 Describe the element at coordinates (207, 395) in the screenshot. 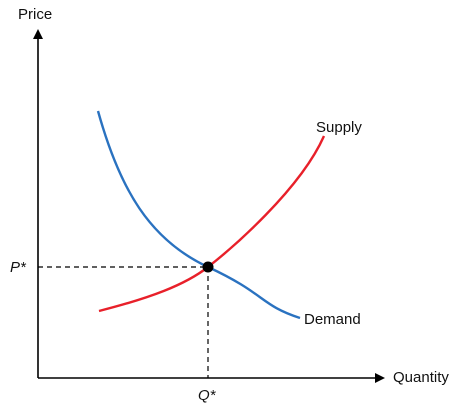

I see `equilibrium-quantity-label: Q*` at that location.